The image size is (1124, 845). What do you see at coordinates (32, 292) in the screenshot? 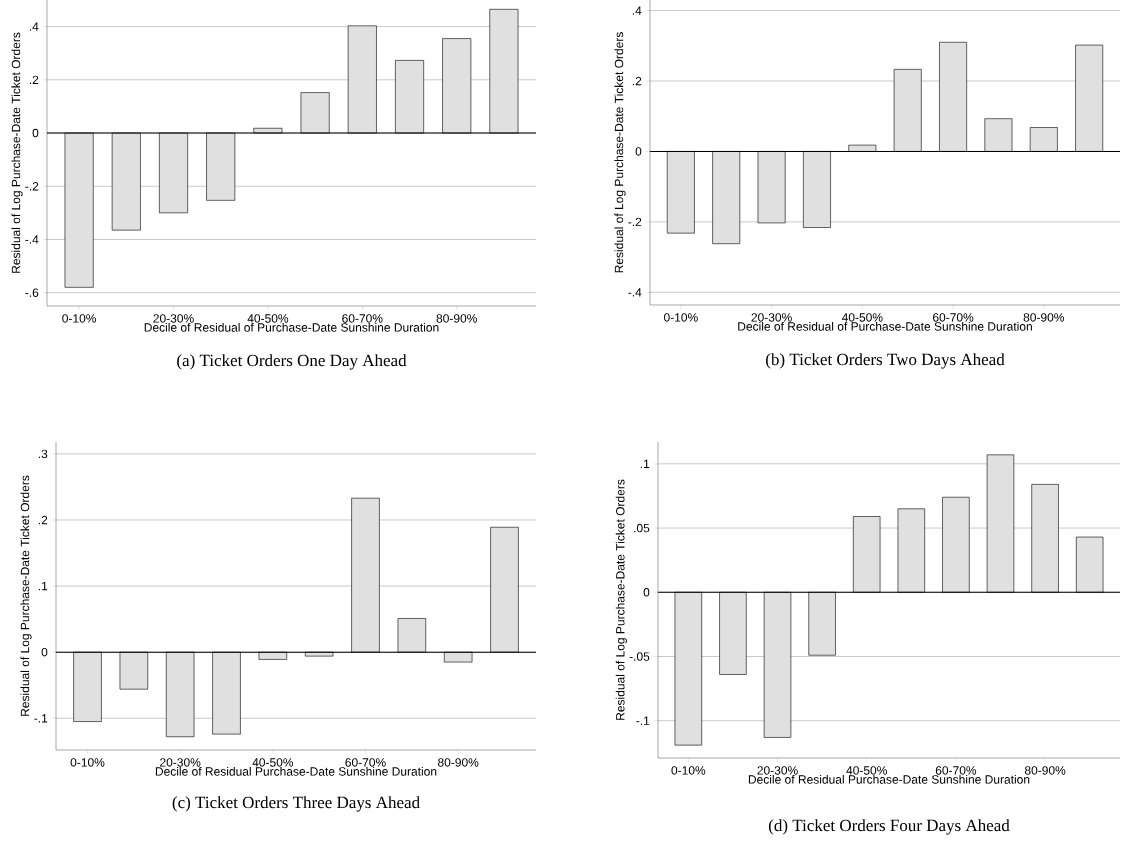
I see `y-tick-label: -.6` at bounding box center [32, 292].